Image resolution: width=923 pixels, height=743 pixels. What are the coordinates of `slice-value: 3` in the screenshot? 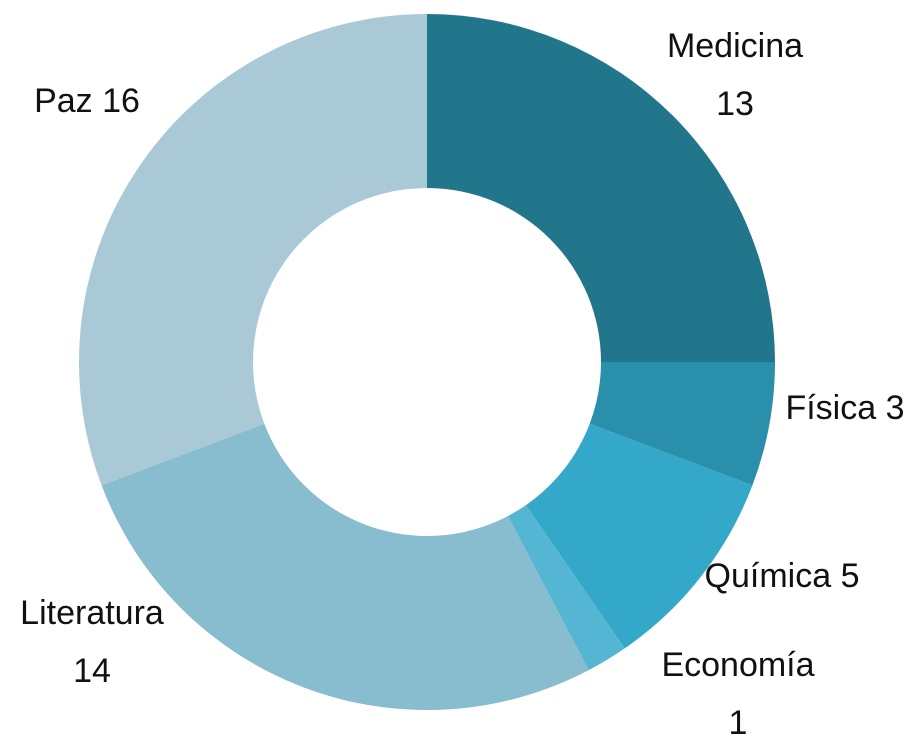 It's located at (895, 408).